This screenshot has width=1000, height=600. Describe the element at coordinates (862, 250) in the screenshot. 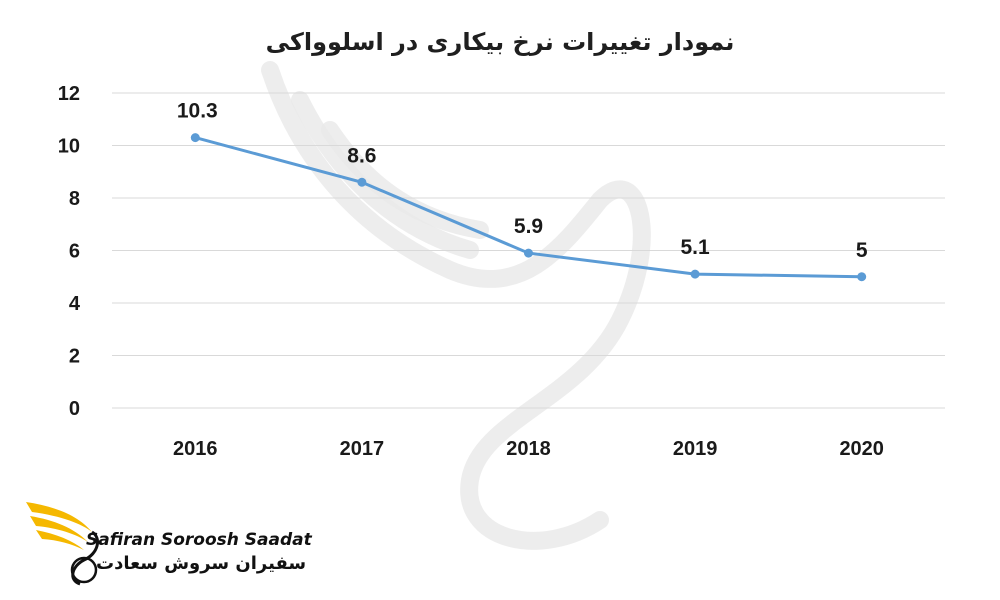

I see `data-label: 5` at that location.